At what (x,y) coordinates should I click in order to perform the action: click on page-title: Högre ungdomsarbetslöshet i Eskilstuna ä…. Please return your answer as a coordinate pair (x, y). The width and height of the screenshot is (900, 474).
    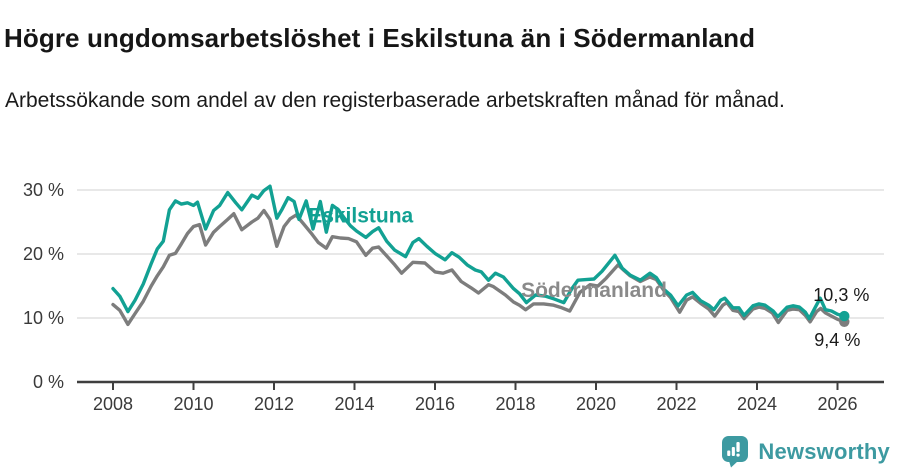
    Looking at the image, I should click on (380, 38).